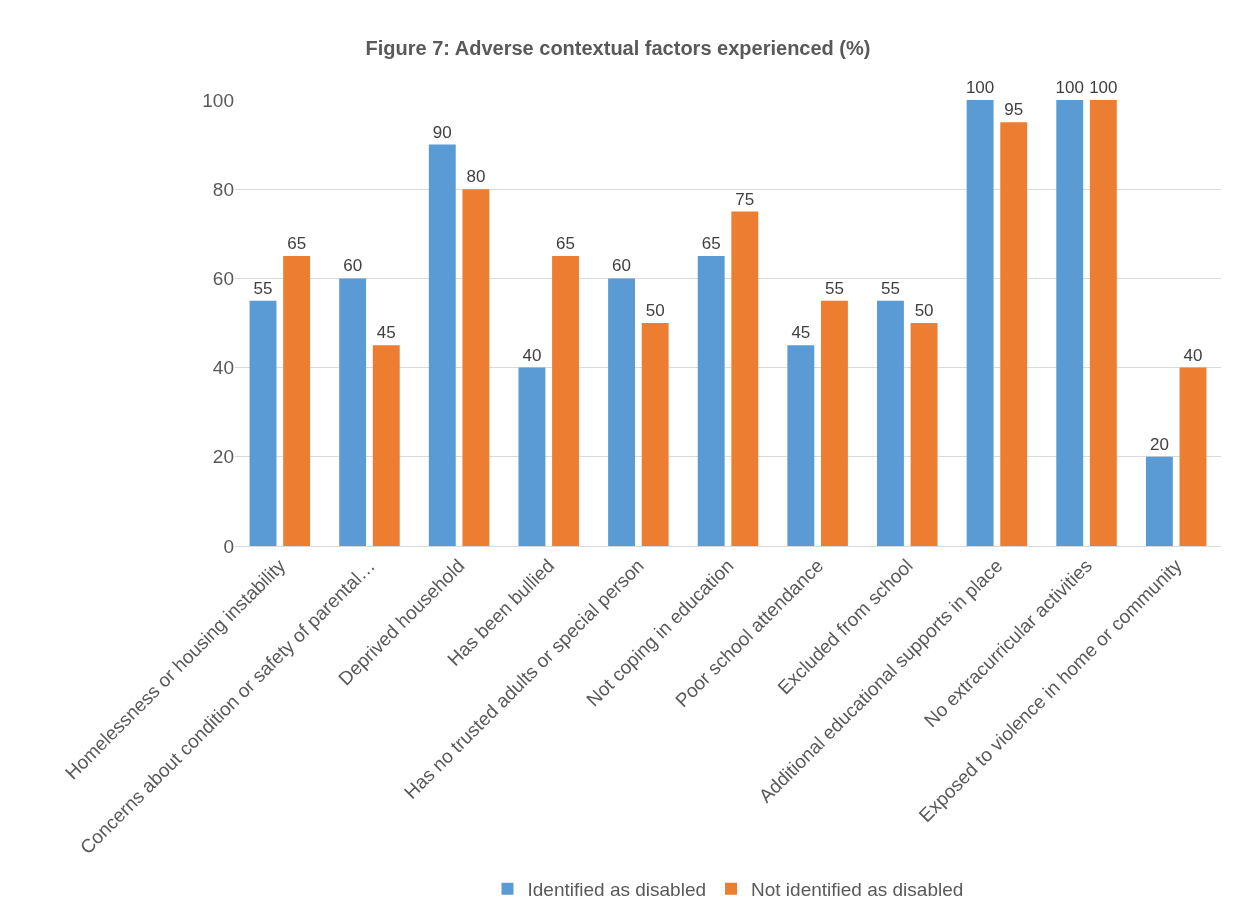 The image size is (1236, 908). I want to click on legend-label: Not identified as disabled, so click(857, 890).